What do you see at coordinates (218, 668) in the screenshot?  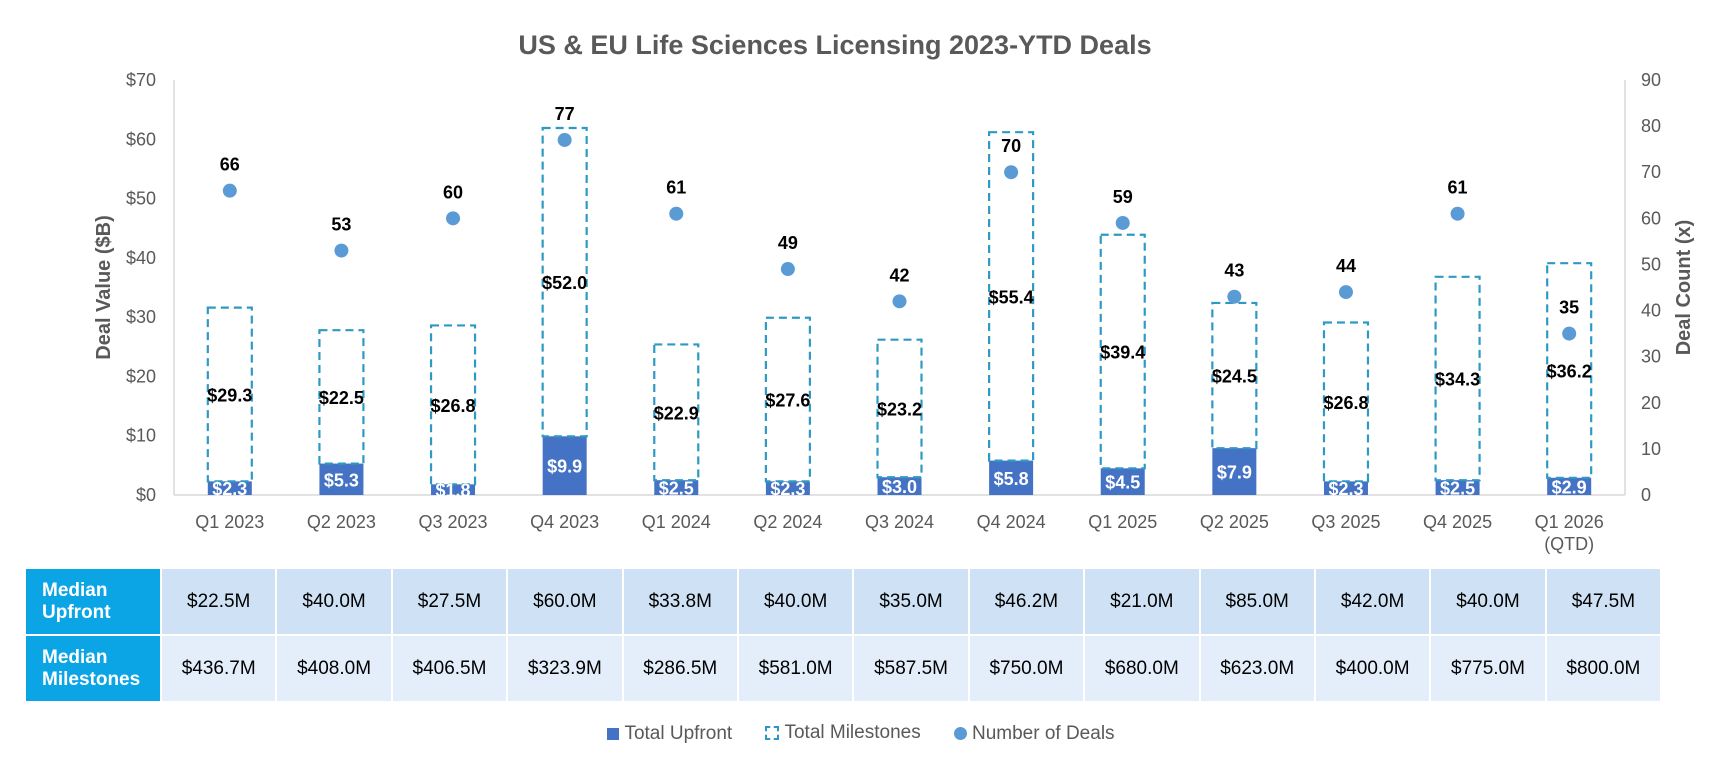 I see `median-milestones-cell: $436.7M` at bounding box center [218, 668].